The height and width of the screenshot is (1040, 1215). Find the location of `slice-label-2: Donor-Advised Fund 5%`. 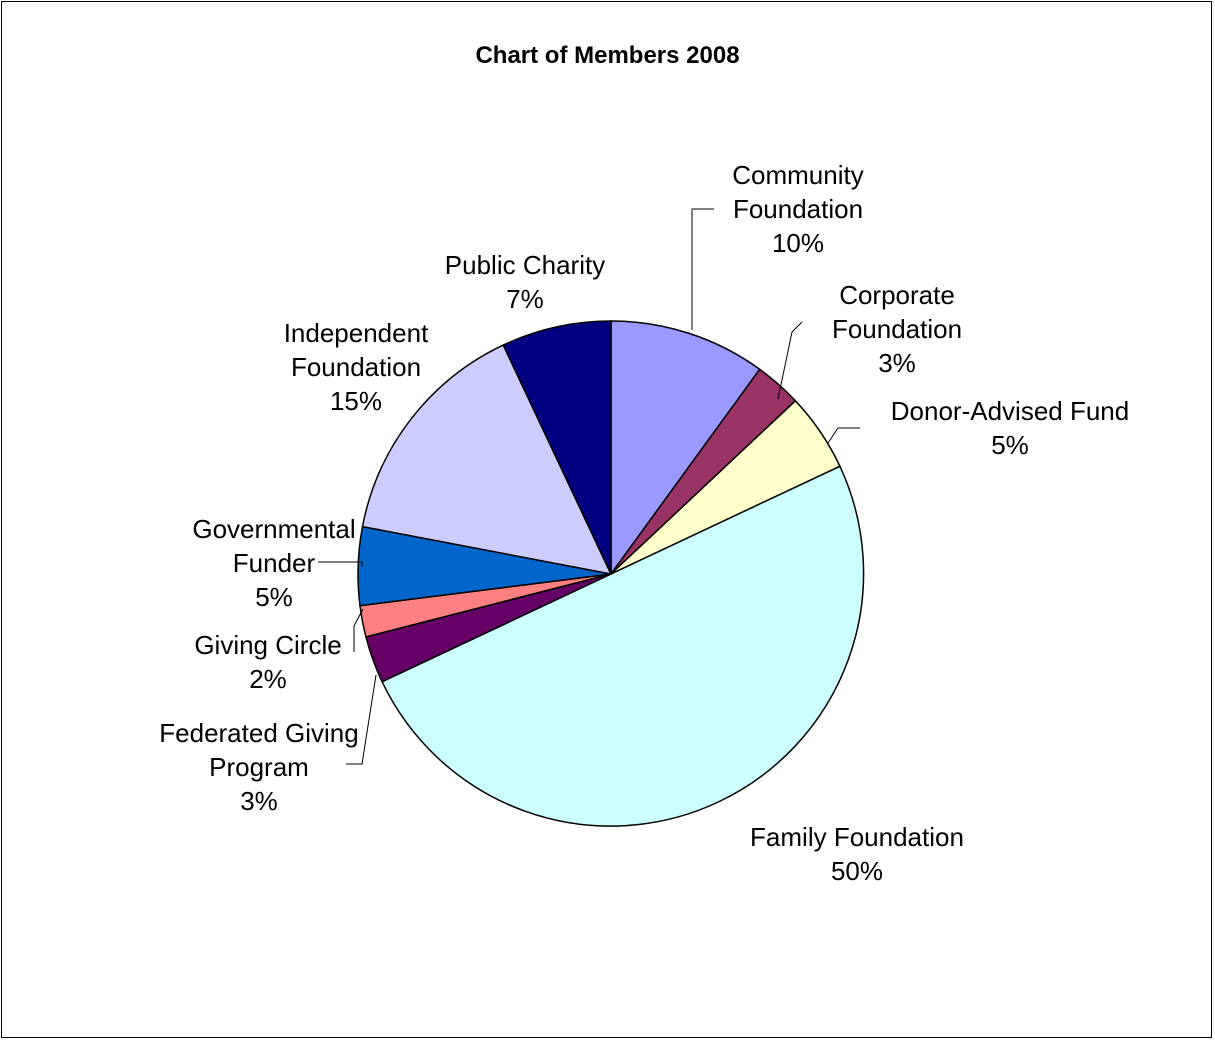

slice-label-2: Donor-Advised Fund 5% is located at coordinates (1010, 428).